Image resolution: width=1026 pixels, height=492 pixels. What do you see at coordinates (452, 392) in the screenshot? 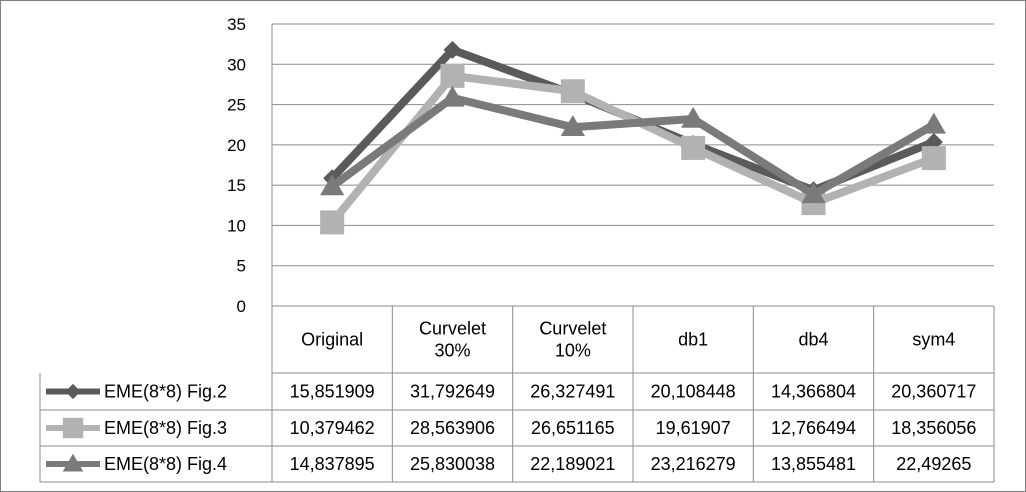
I see `table-cell-value: 31,792649` at bounding box center [452, 392].